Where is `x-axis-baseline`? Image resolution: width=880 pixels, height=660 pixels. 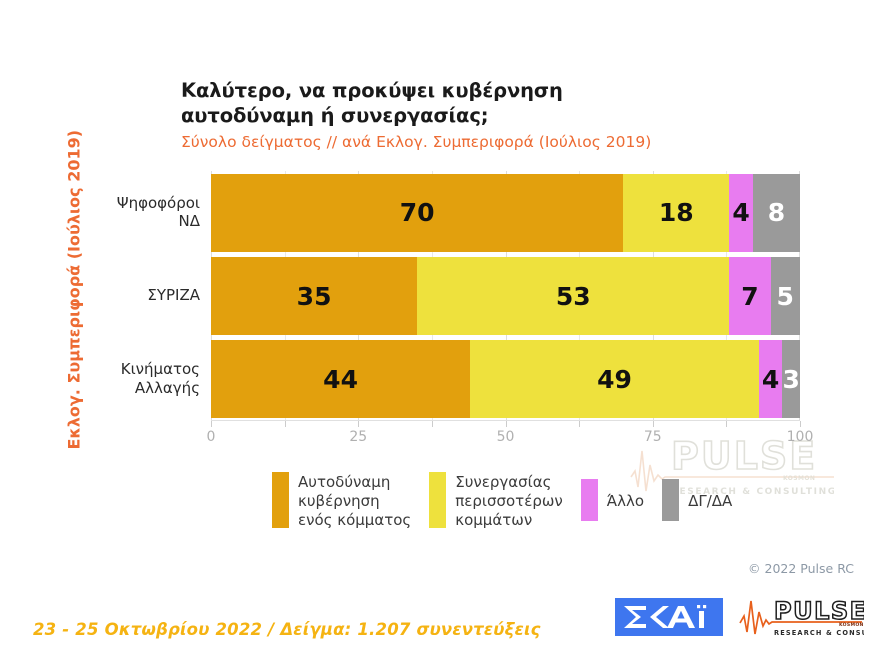 x-axis-baseline is located at coordinates (505, 420).